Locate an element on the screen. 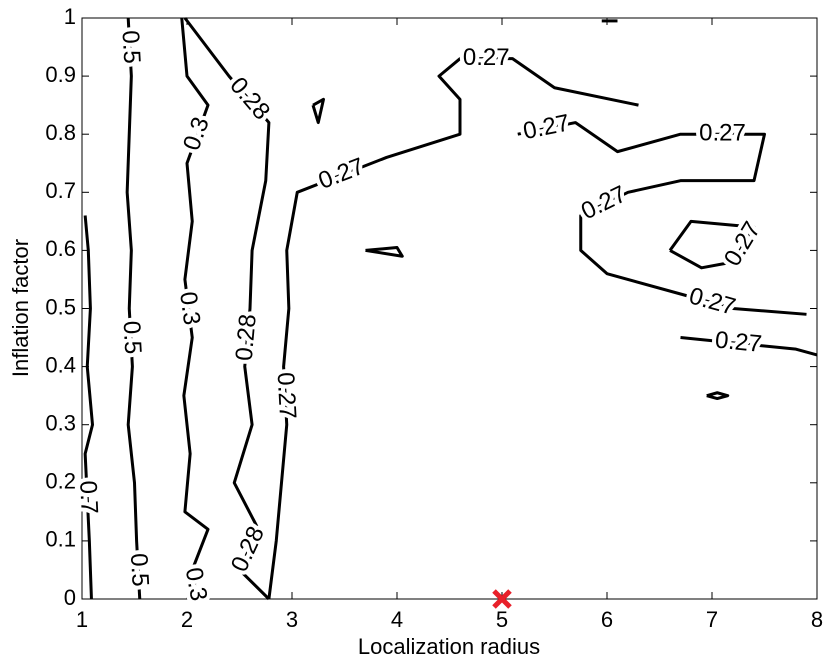  x-tick-label: 7 is located at coordinates (712, 619).